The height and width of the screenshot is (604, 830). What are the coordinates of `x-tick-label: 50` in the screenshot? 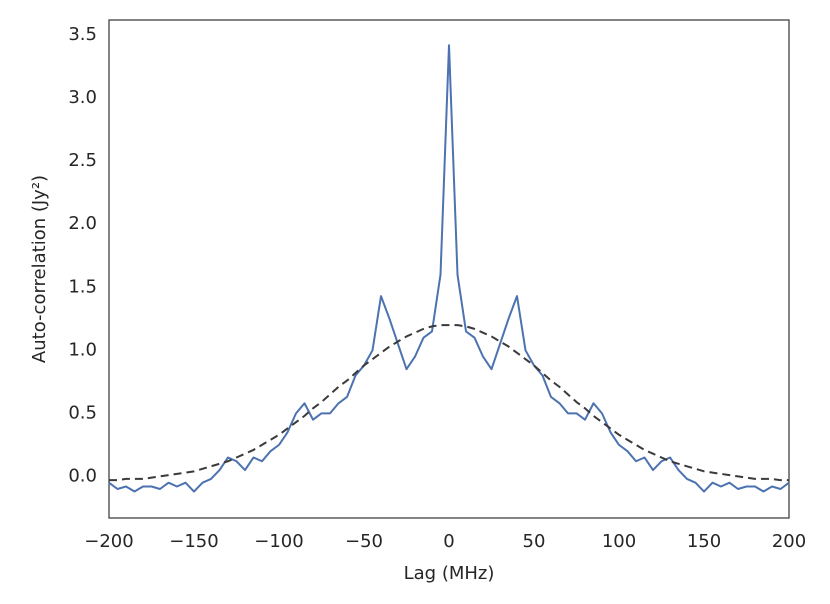 It's located at (534, 541).